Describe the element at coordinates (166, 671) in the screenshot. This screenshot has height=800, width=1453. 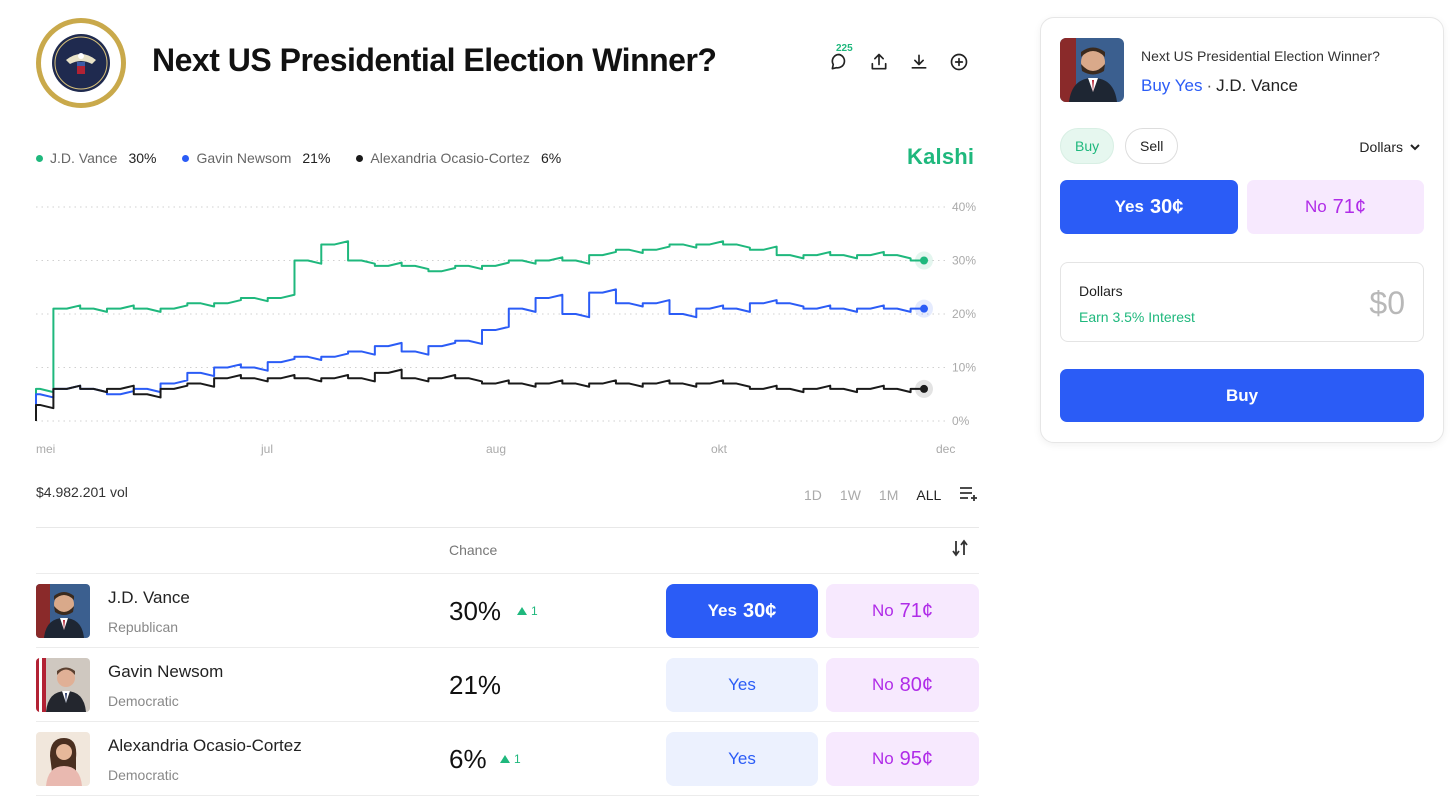
I see `candidate-name: Gavin Newsom` at that location.